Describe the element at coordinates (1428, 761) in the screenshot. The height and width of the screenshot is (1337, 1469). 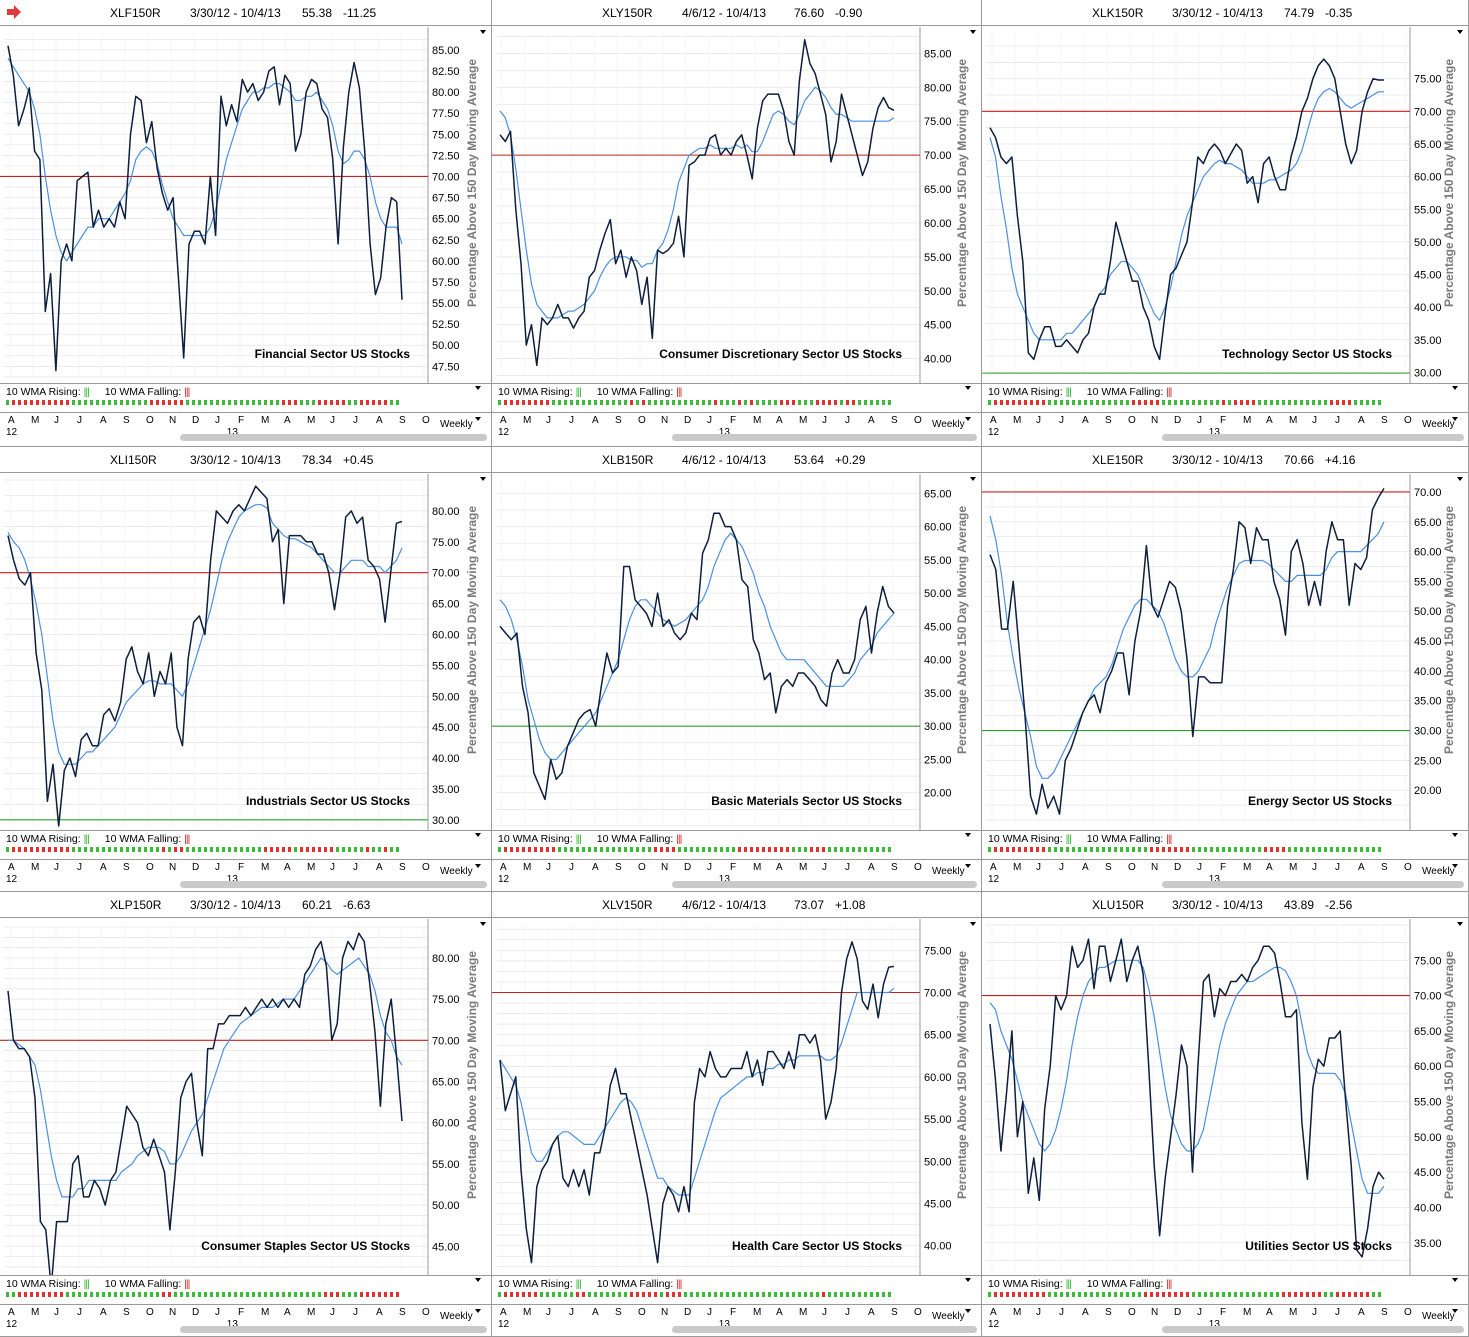
I see `y-tick-label: 25.00` at that location.